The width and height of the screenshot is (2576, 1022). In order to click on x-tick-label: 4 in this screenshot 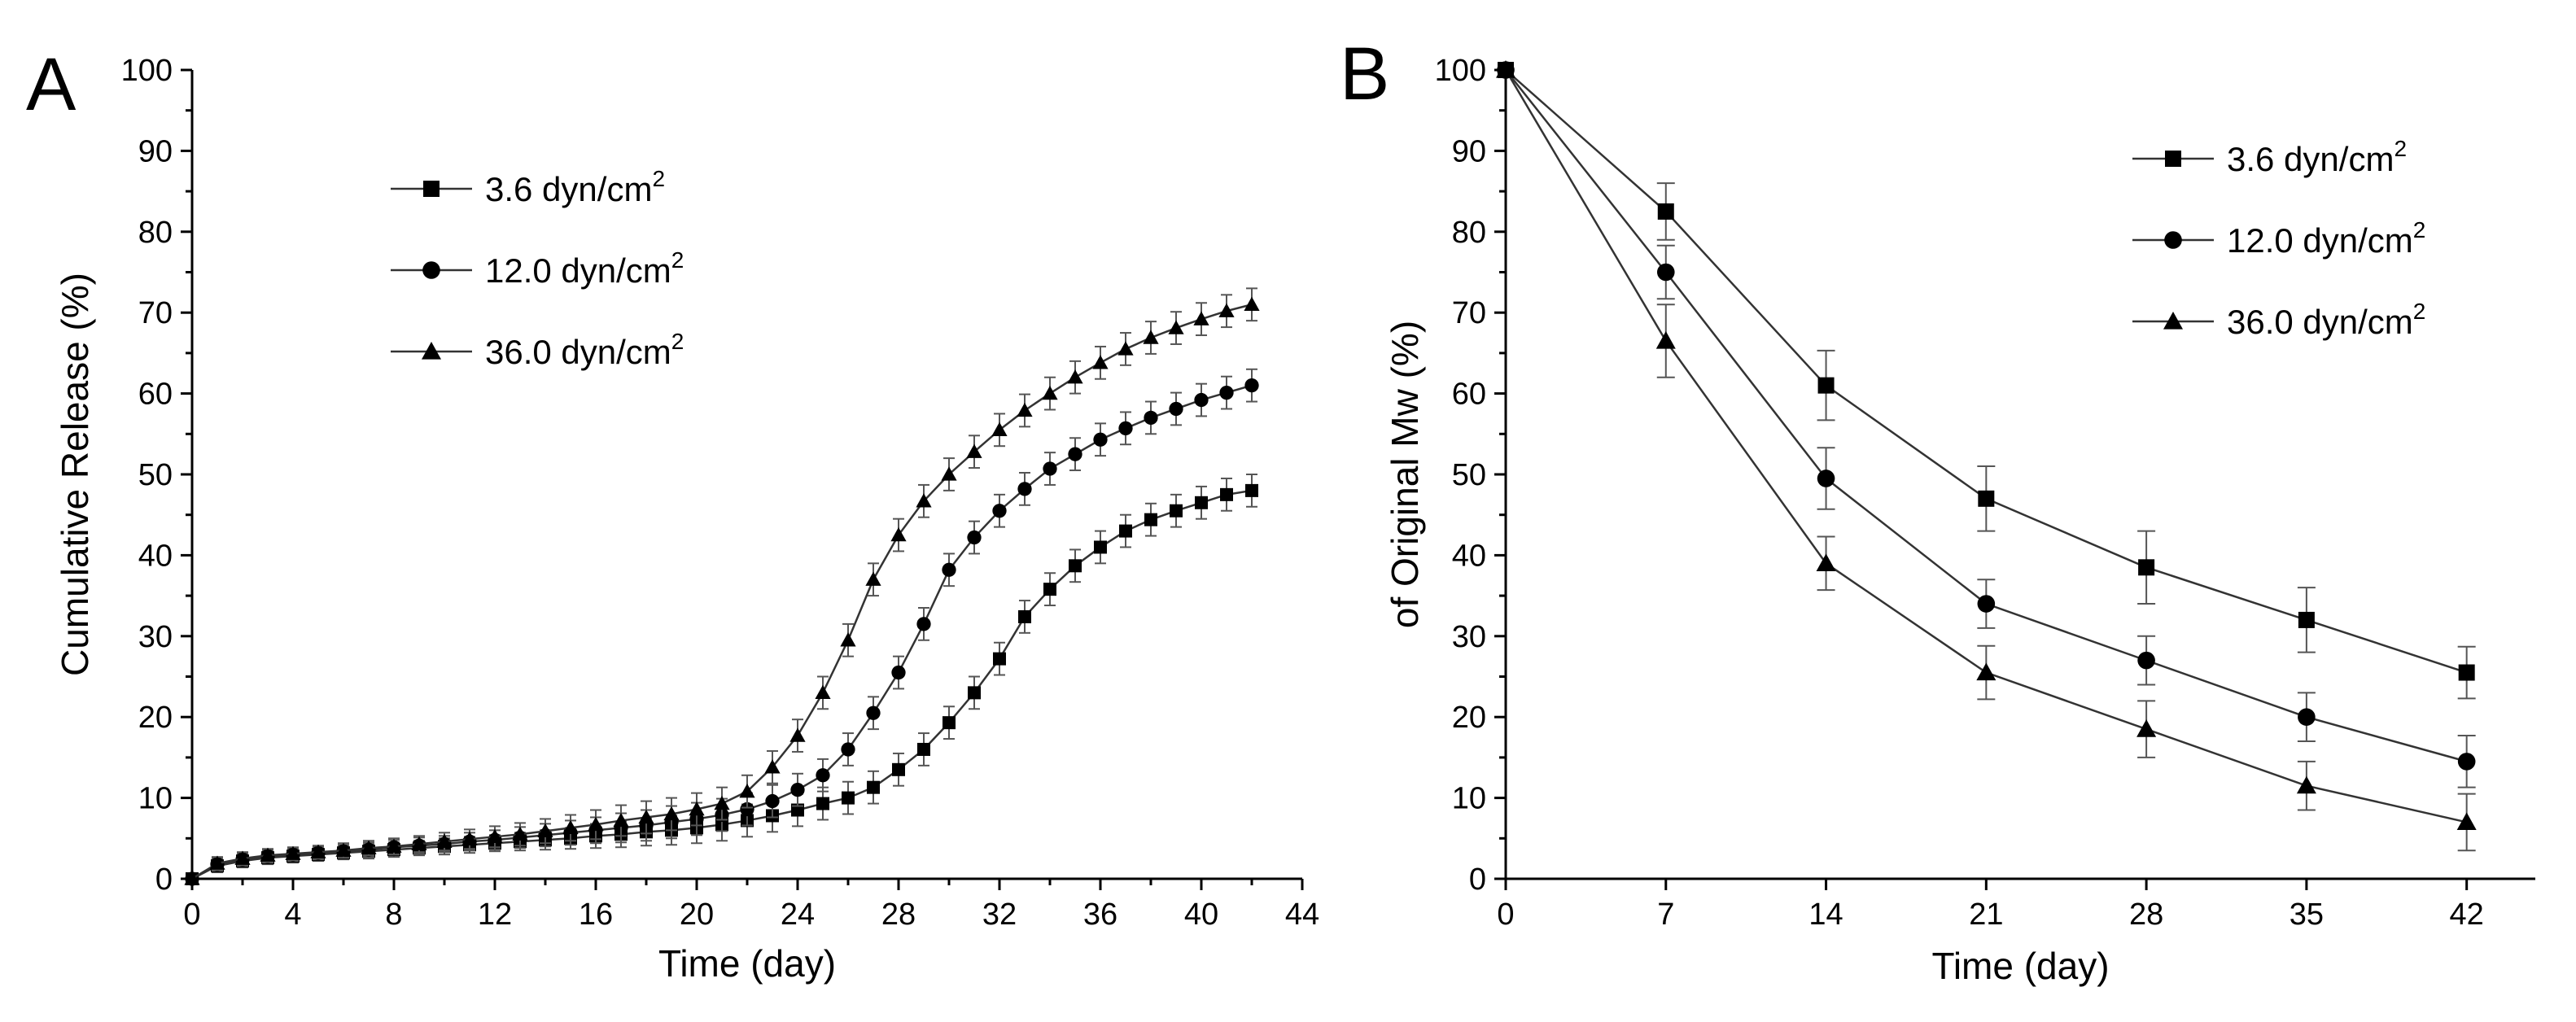, I will do `click(292, 915)`.